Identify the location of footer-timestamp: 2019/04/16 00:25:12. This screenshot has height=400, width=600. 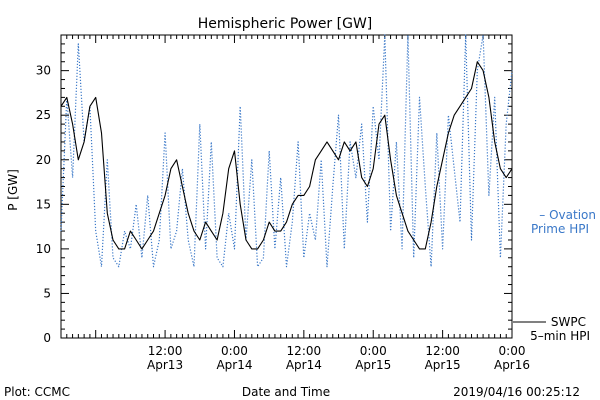
(516, 392).